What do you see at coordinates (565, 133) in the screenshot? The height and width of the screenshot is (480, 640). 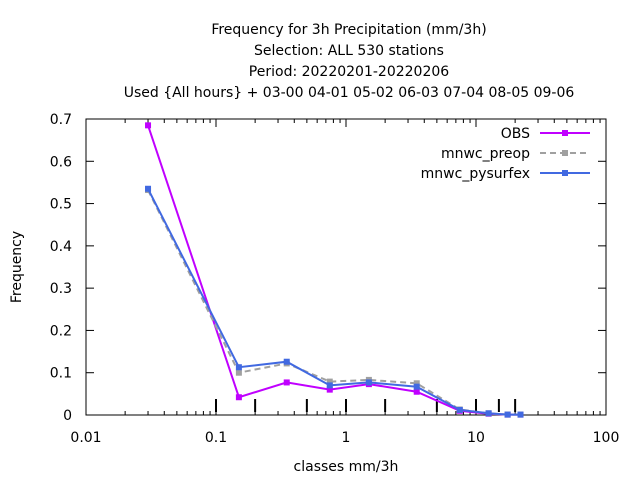 I see `legend-marker-OBS` at bounding box center [565, 133].